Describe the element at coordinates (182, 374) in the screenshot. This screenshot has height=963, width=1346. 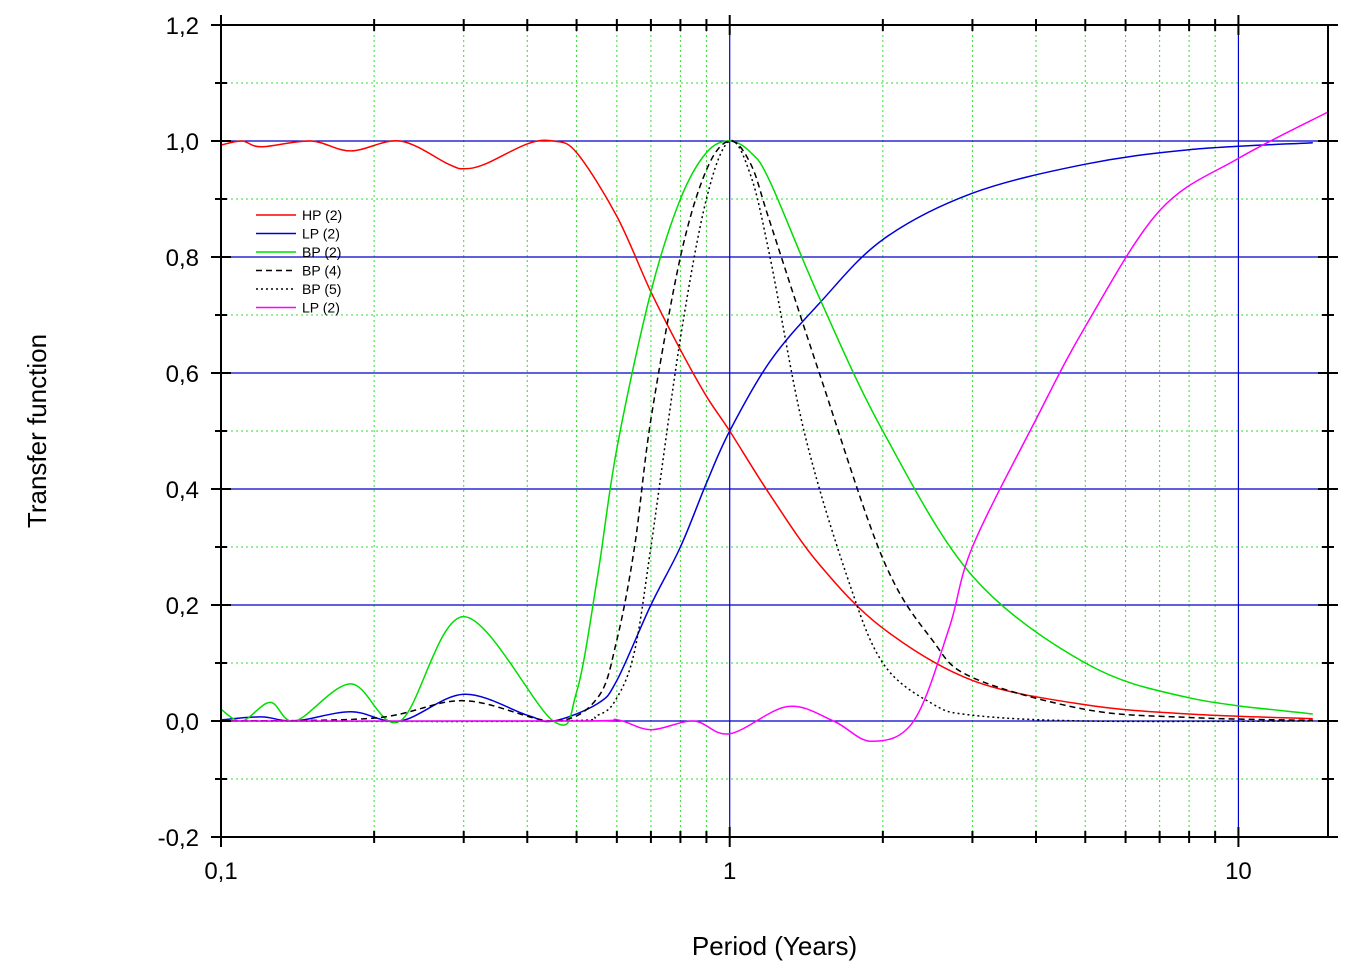
I see `y-tick-label: 0,6` at that location.